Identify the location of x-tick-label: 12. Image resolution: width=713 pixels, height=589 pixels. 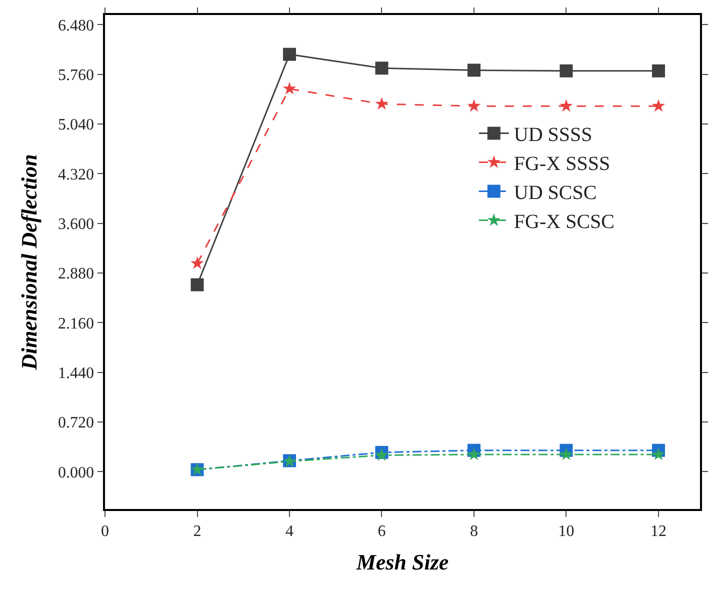
(658, 531).